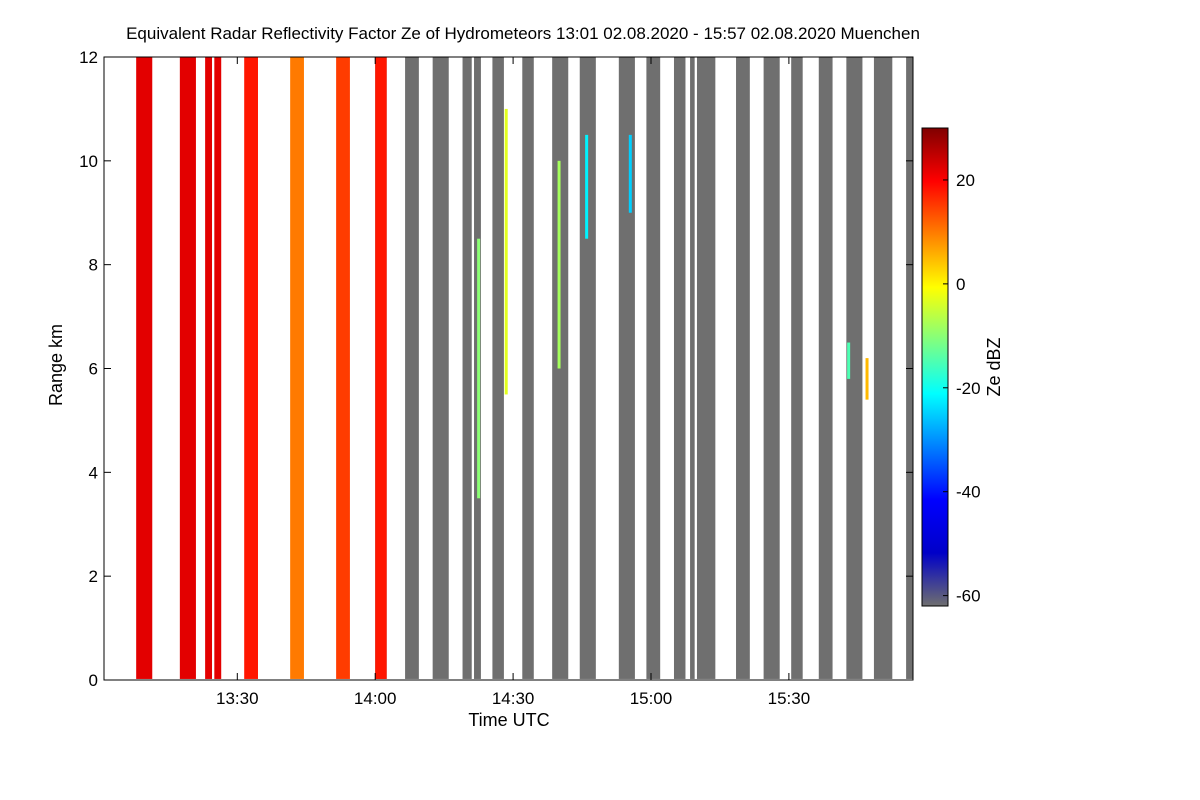  I want to click on x-tick-label: 14:00, so click(375, 698).